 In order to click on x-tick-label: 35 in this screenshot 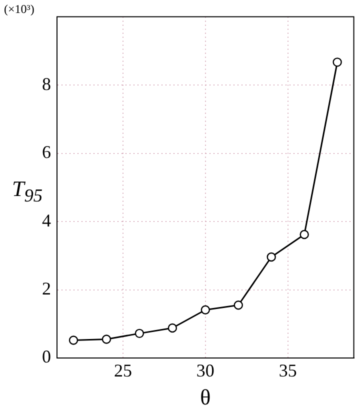, I will do `click(287, 370)`.